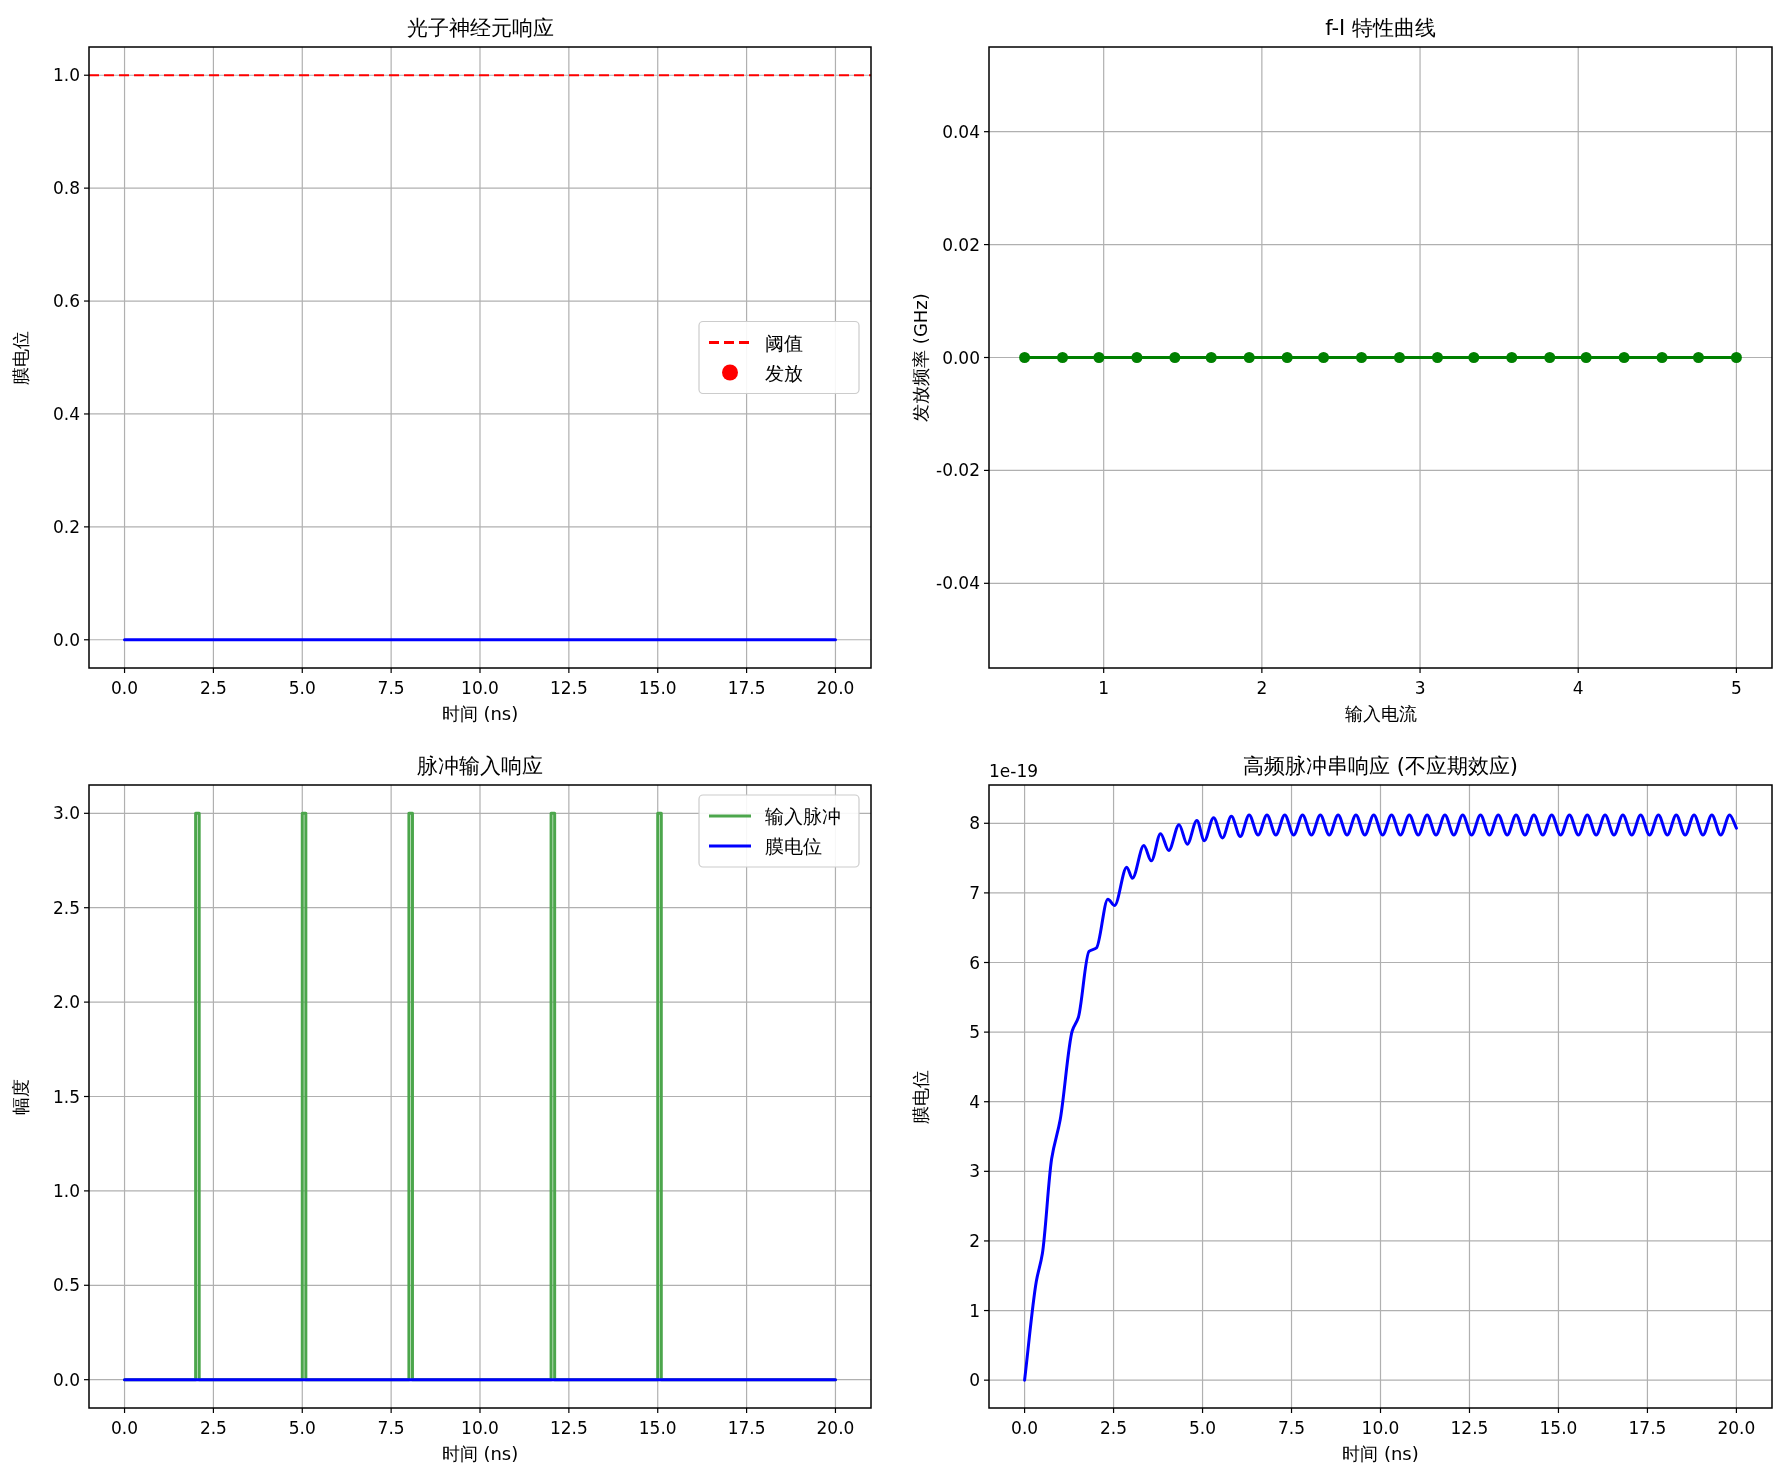 This screenshot has height=1483, width=1785. Describe the element at coordinates (974, 1032) in the screenshot. I see `y-tick-label: 5` at that location.